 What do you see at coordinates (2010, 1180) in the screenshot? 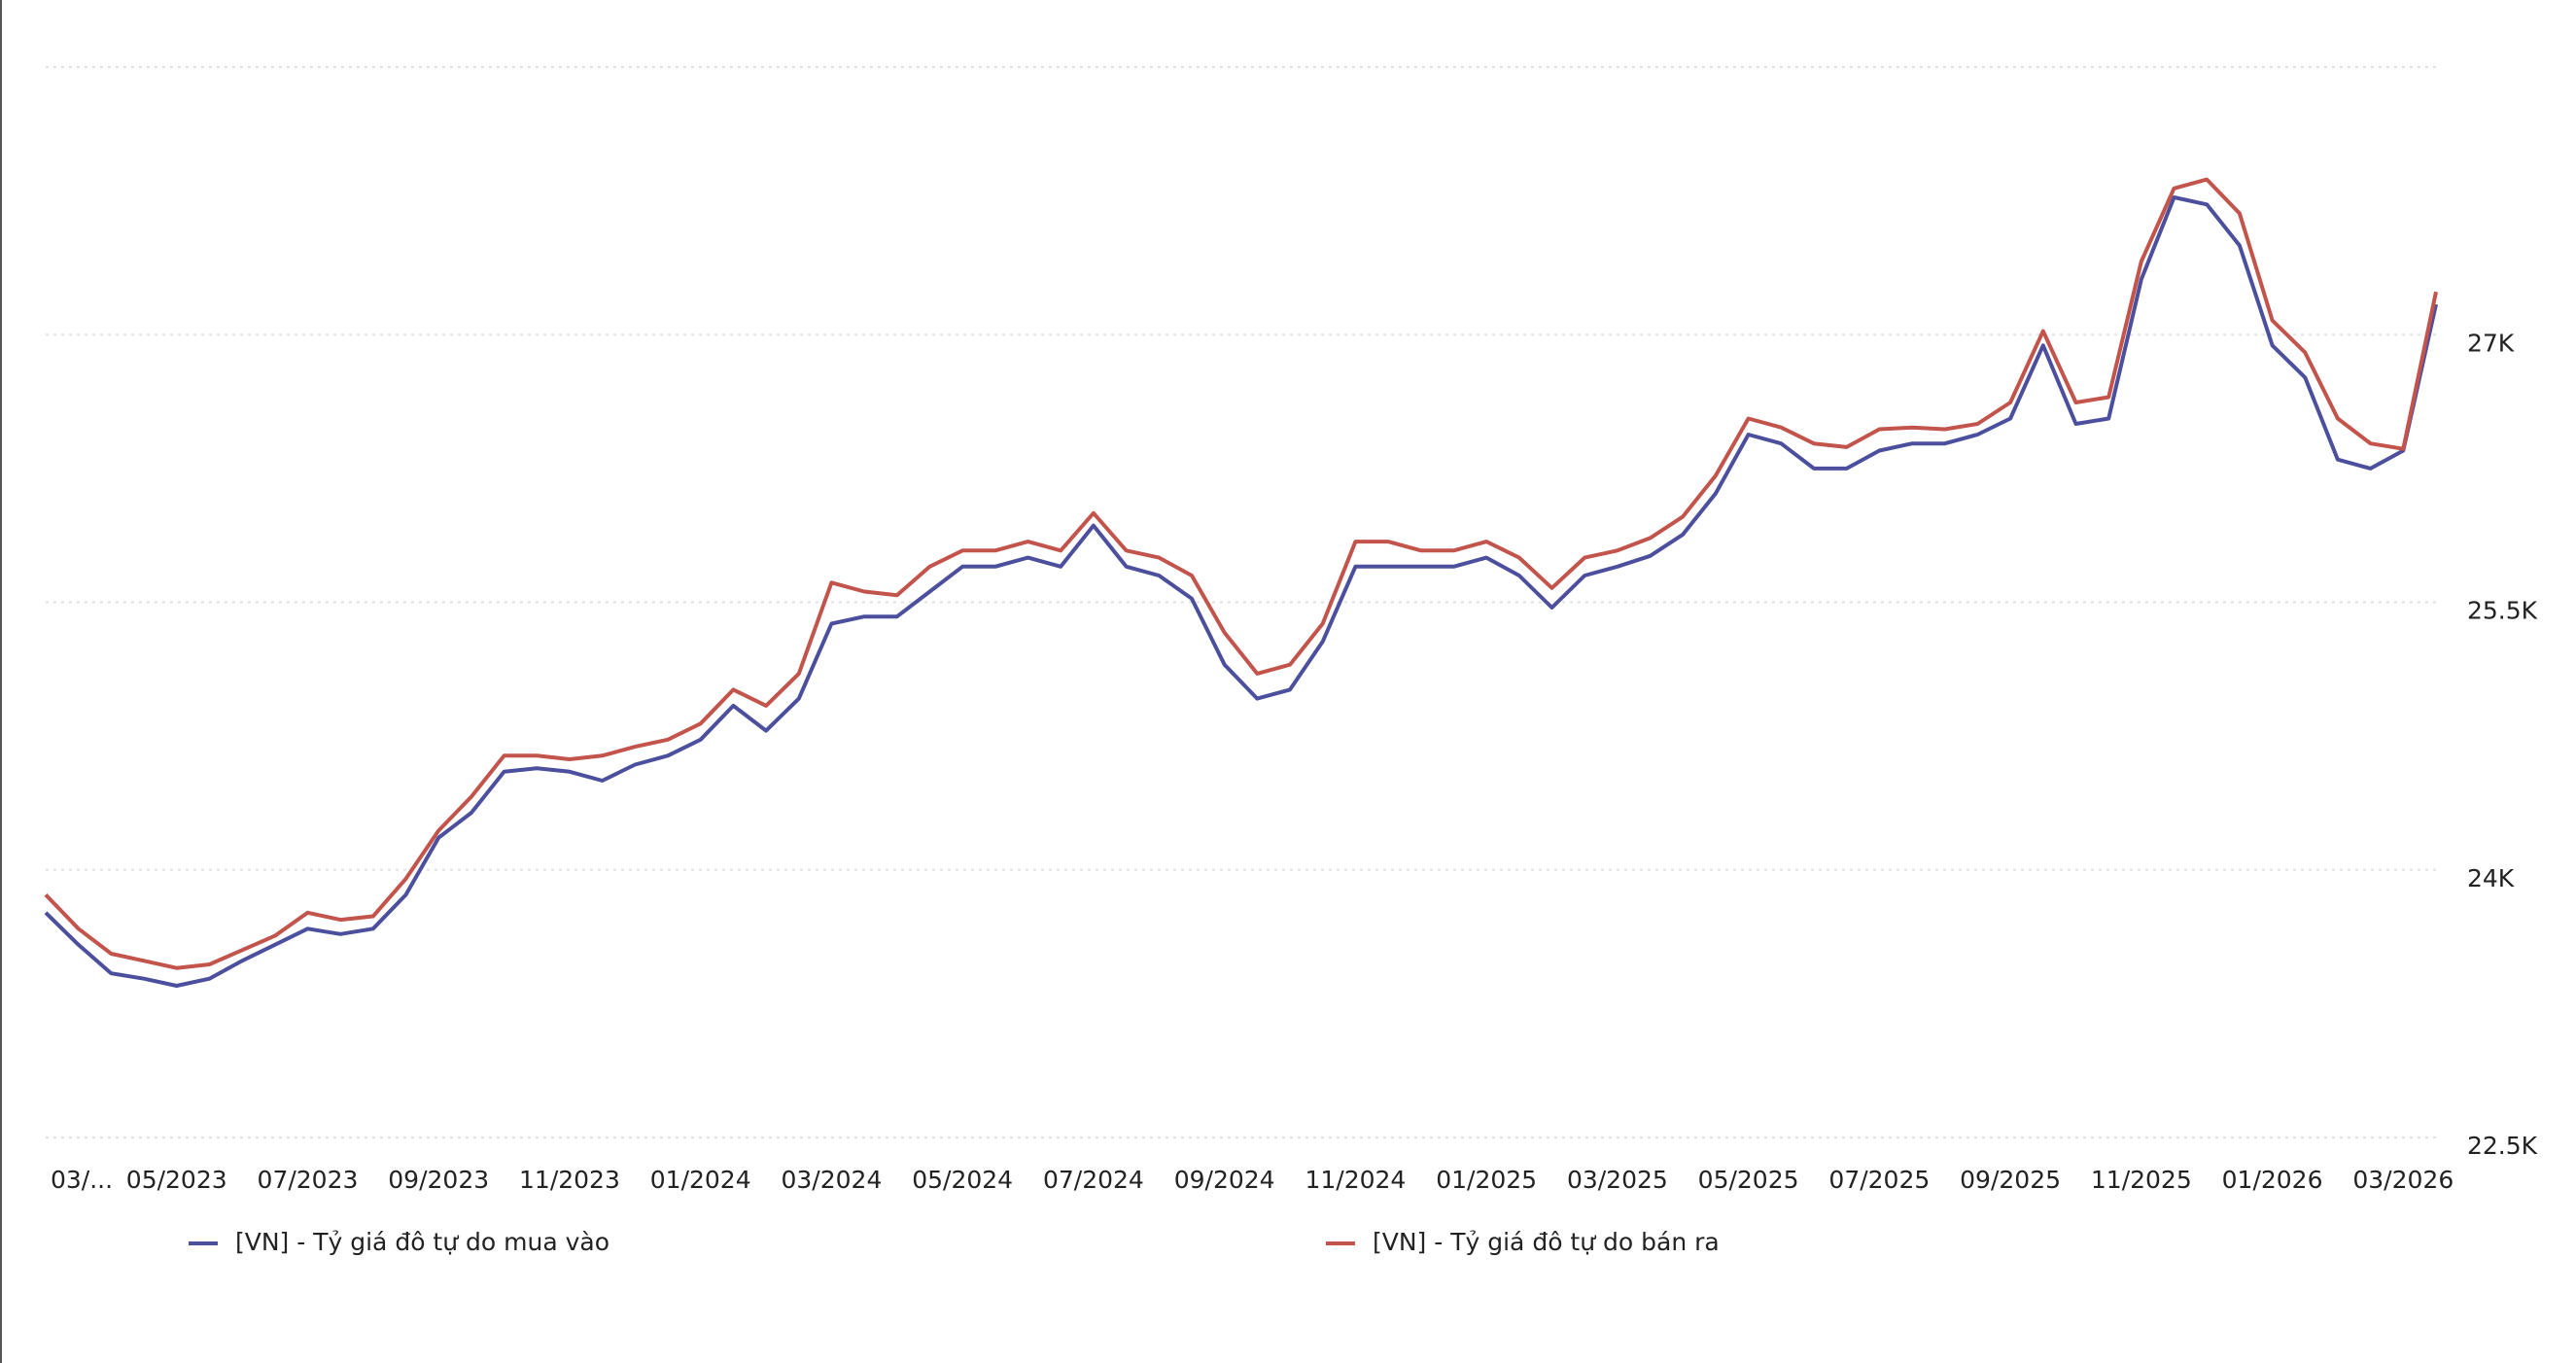
I see `x-tick-label: 09/2025` at bounding box center [2010, 1180].